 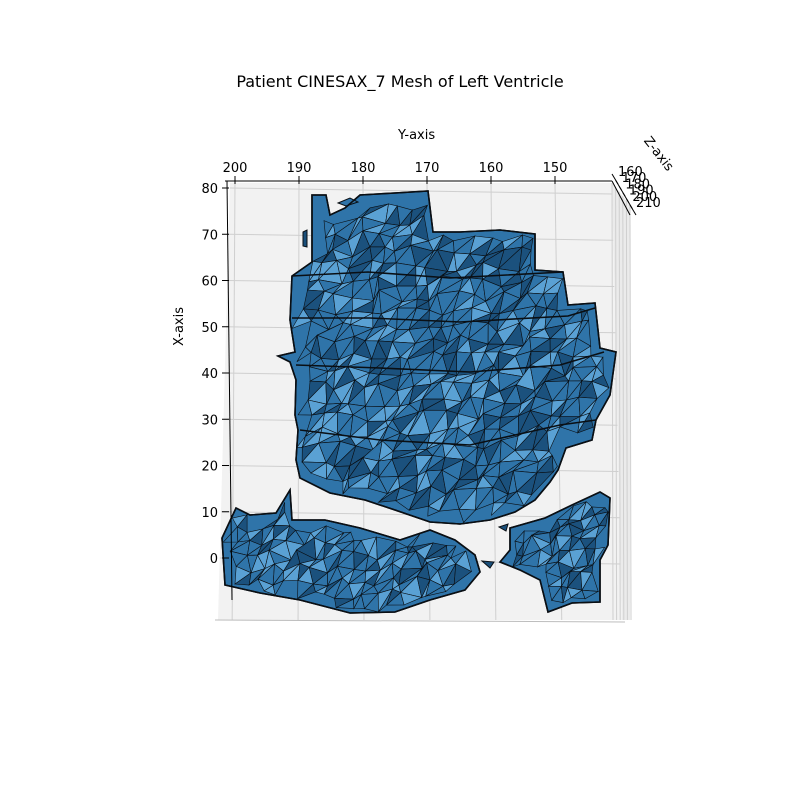 I want to click on x-axis-title: X-axis, so click(x=179, y=326).